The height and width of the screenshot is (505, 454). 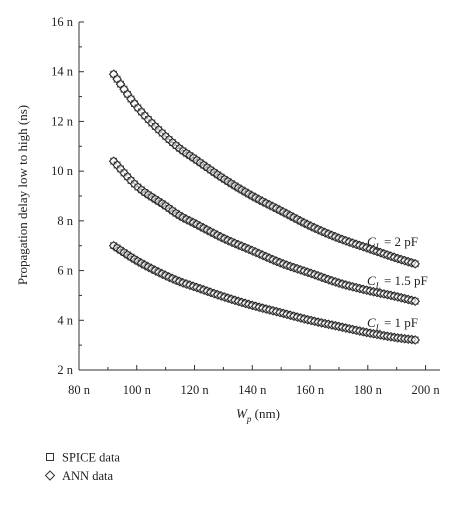 I want to click on curve-label-cl-1pf: CL = 1 pF, so click(x=392, y=324).